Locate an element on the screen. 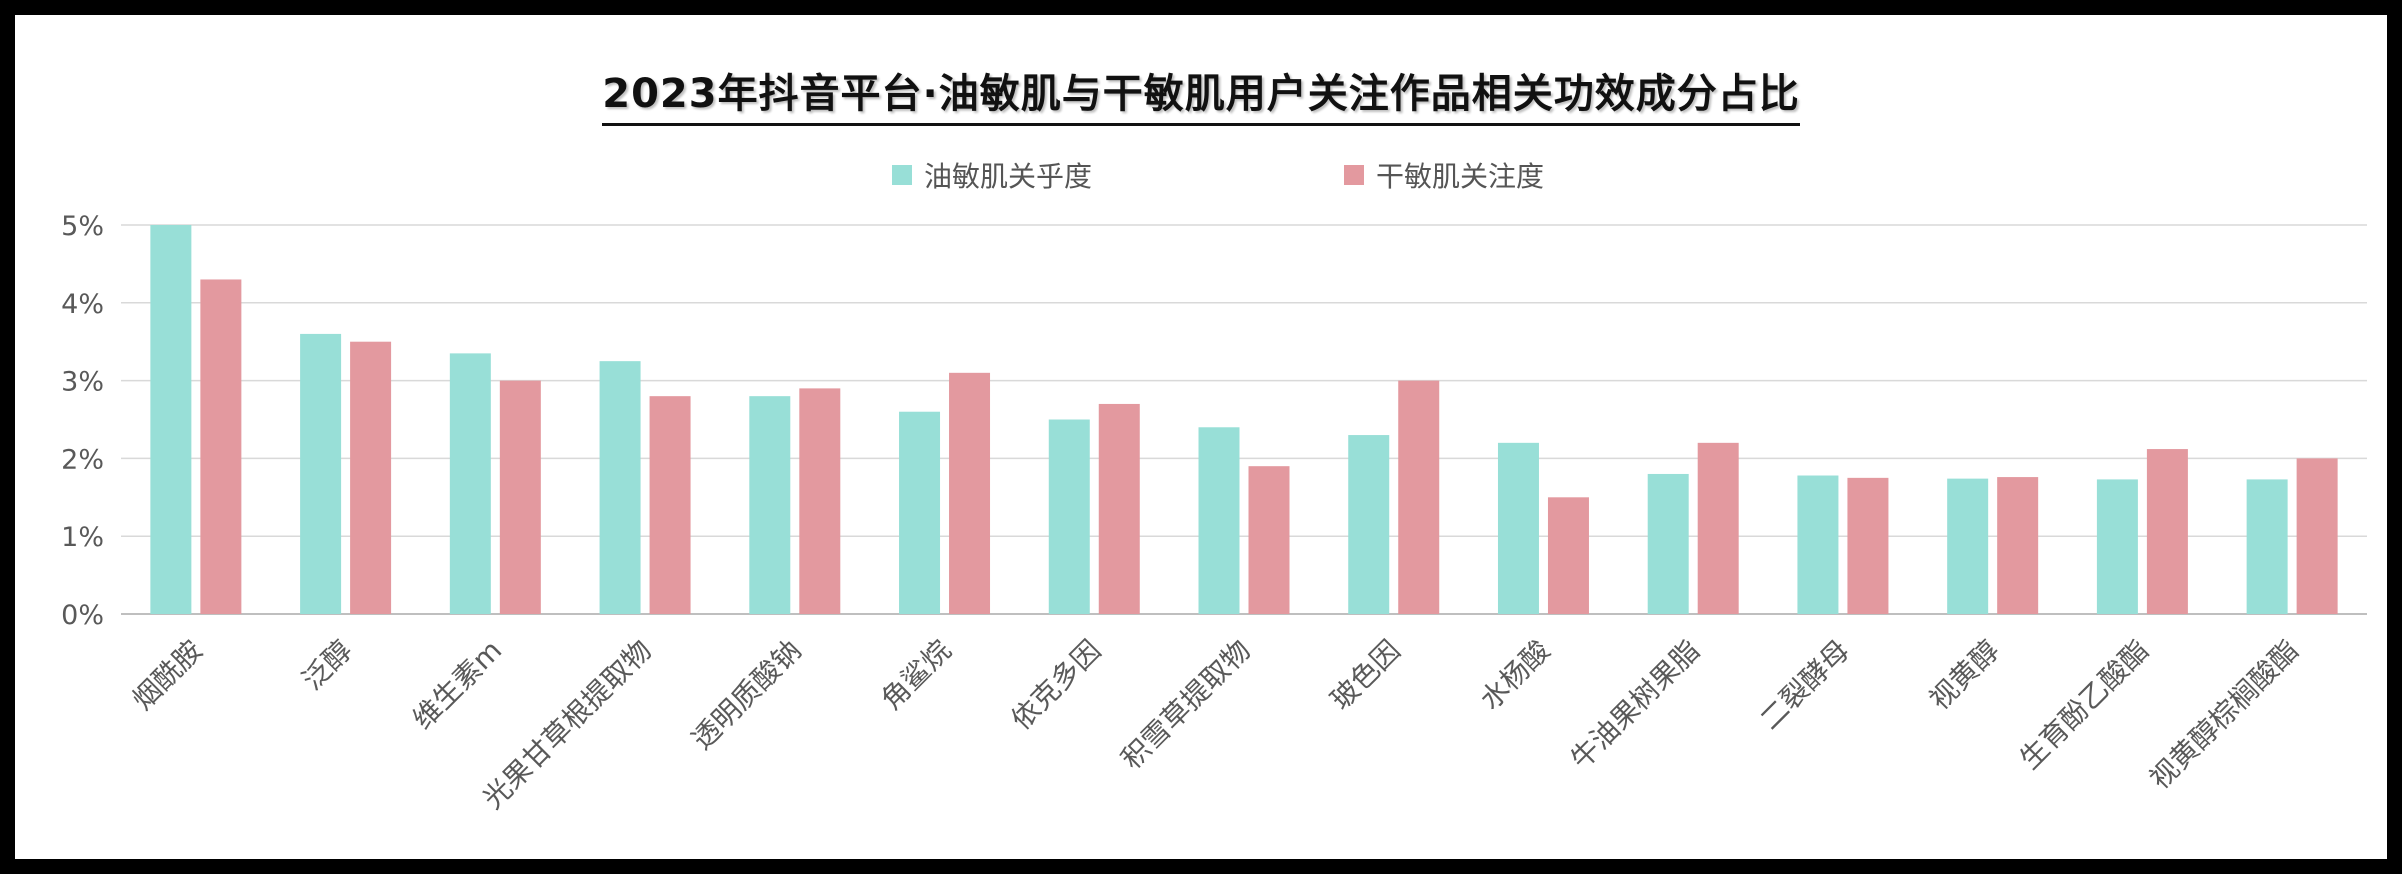 The height and width of the screenshot is (874, 2402). x-tick-label: 积雪草提取物 is located at coordinates (1186, 705).